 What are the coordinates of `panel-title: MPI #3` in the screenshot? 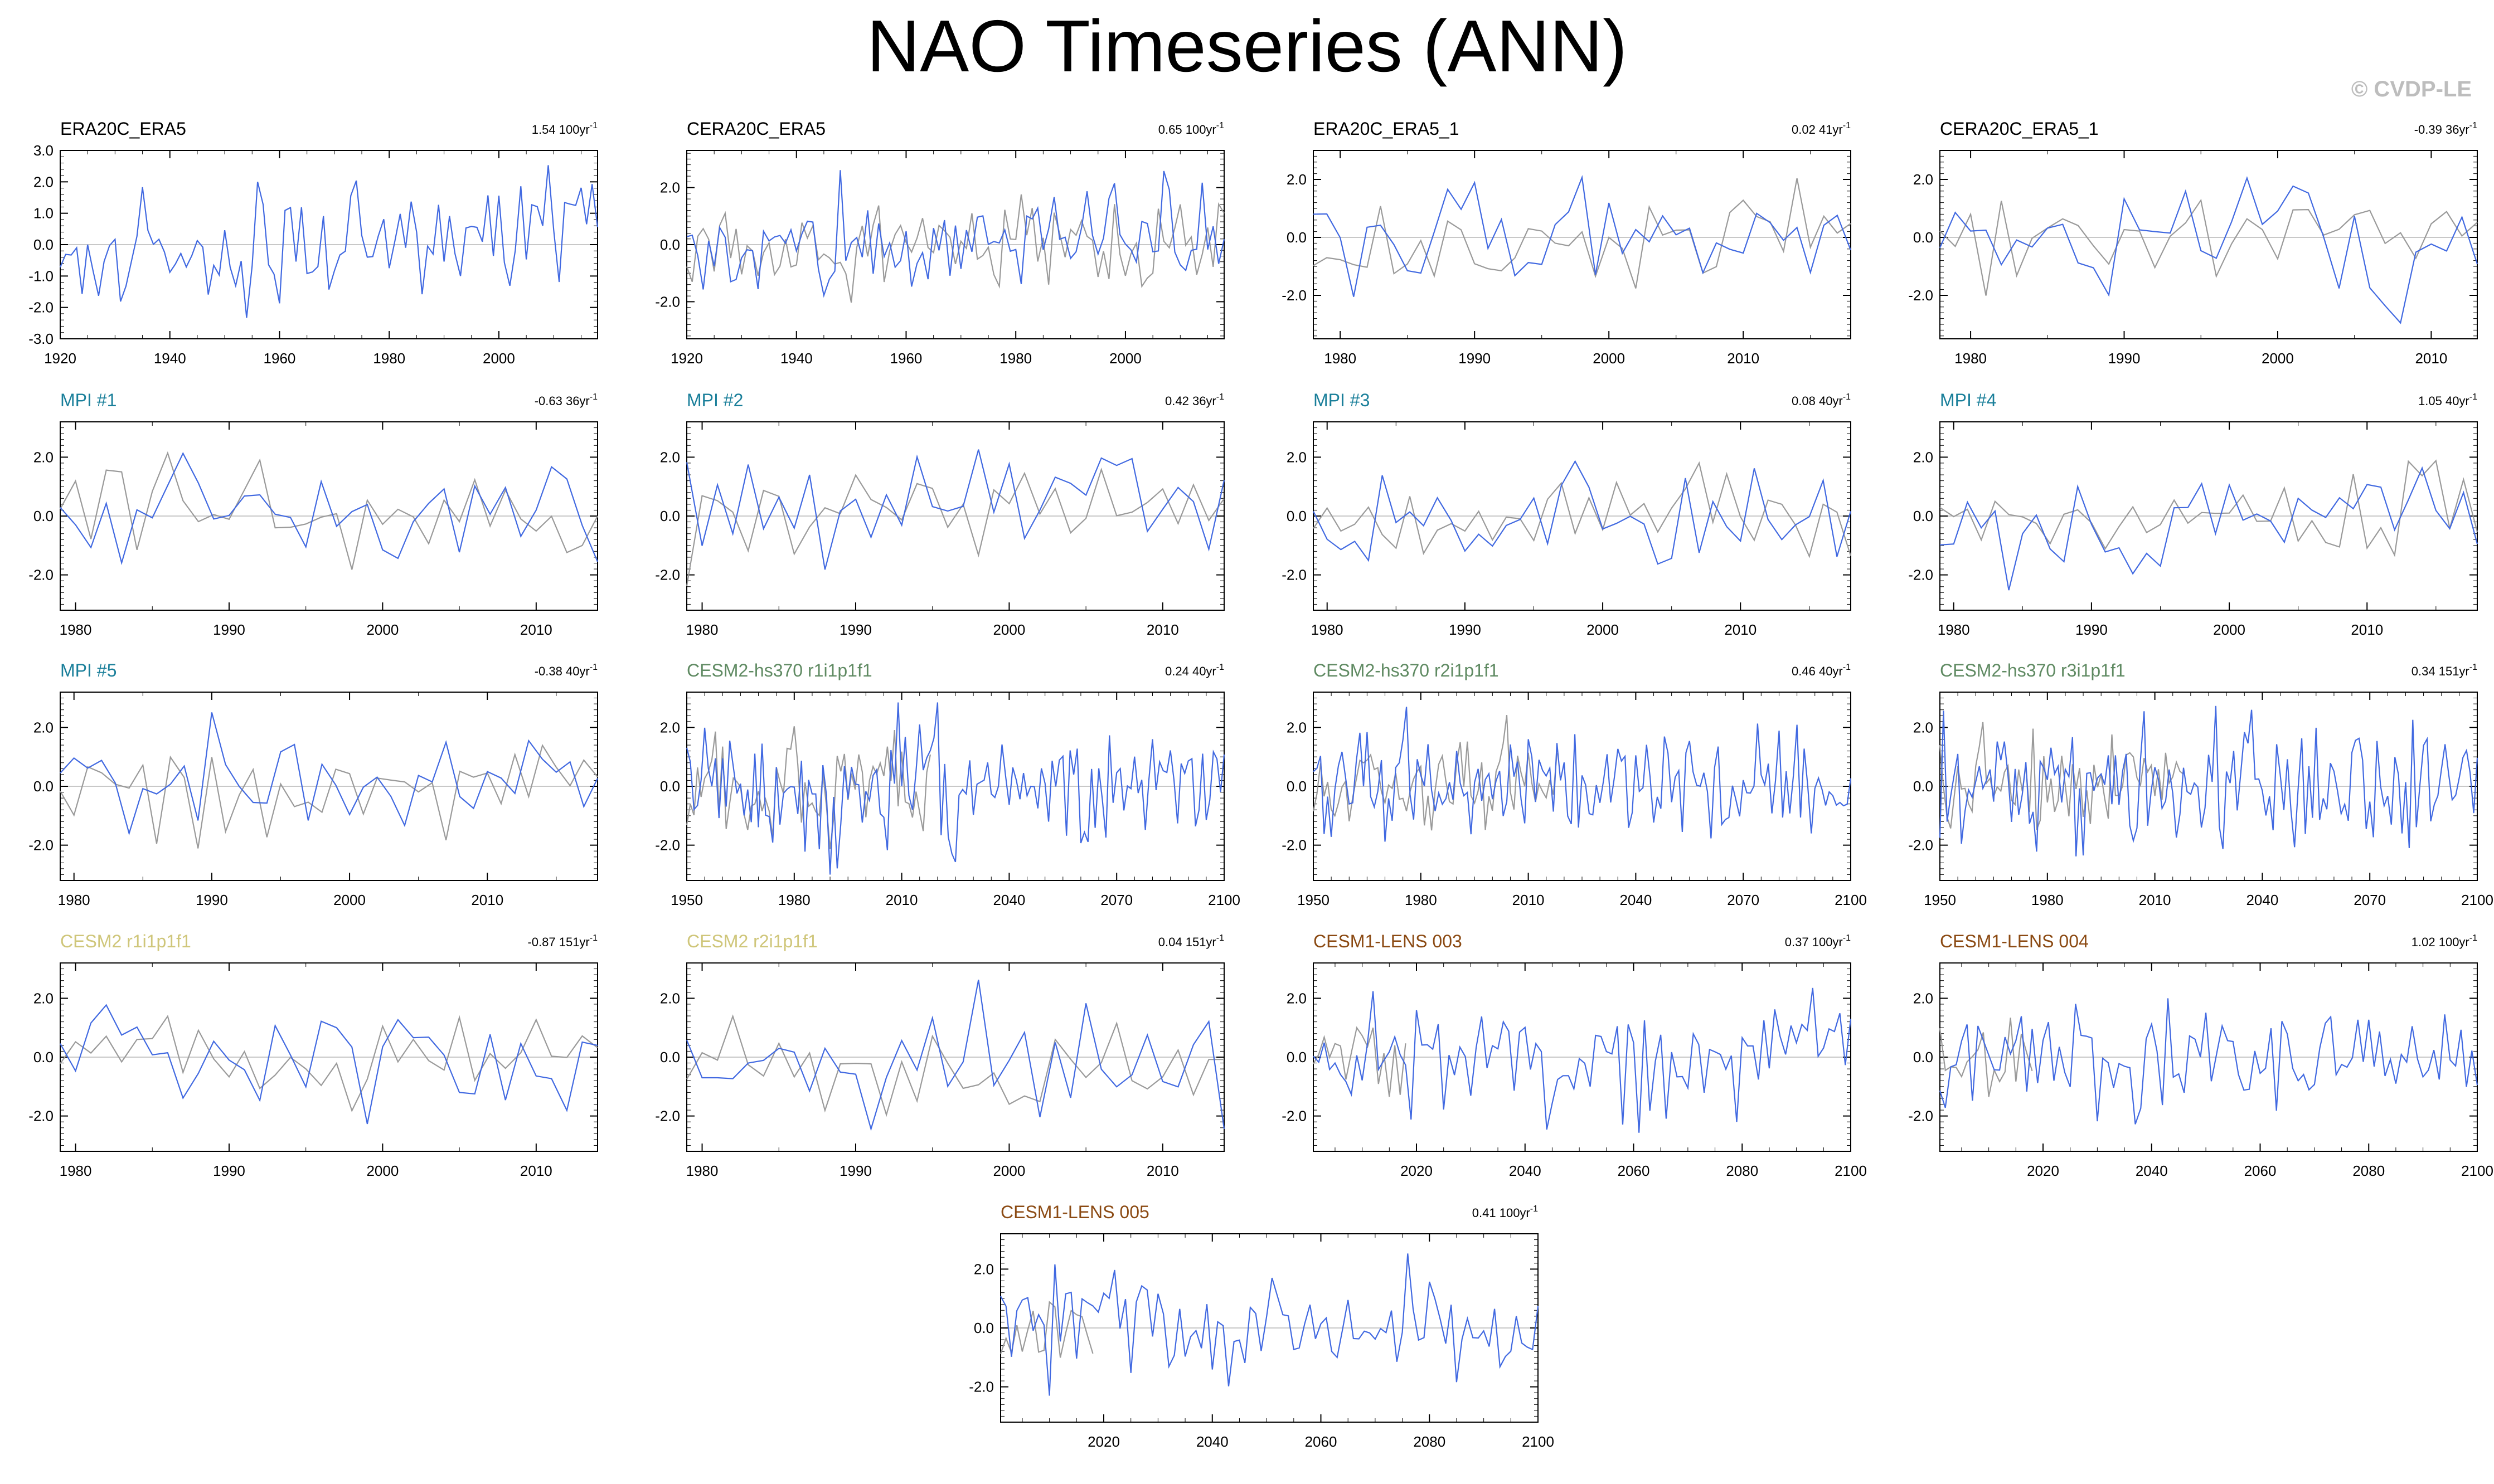 It's located at (1341, 400).